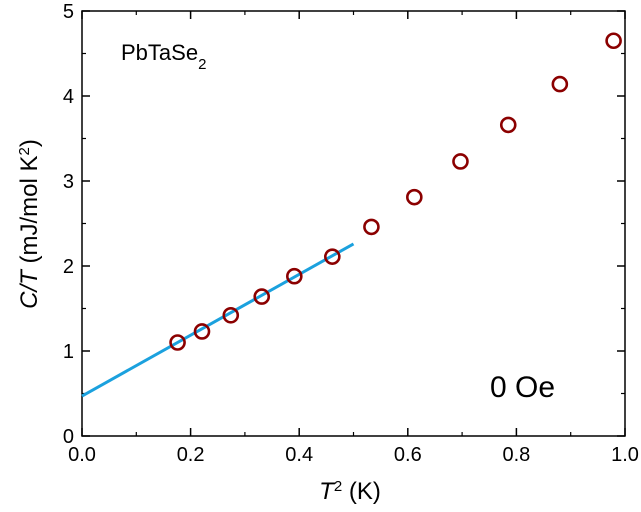 The height and width of the screenshot is (512, 641). What do you see at coordinates (68, 437) in the screenshot?
I see `y-tick-label: 0` at bounding box center [68, 437].